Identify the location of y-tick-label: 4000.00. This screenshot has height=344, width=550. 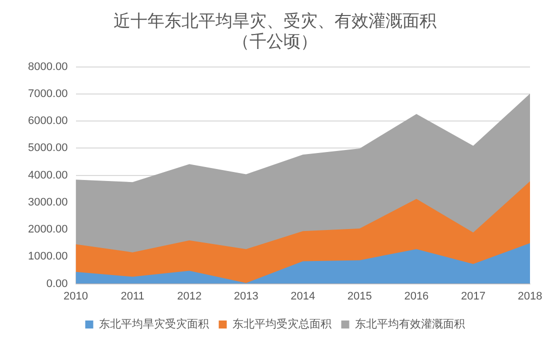
(48, 175).